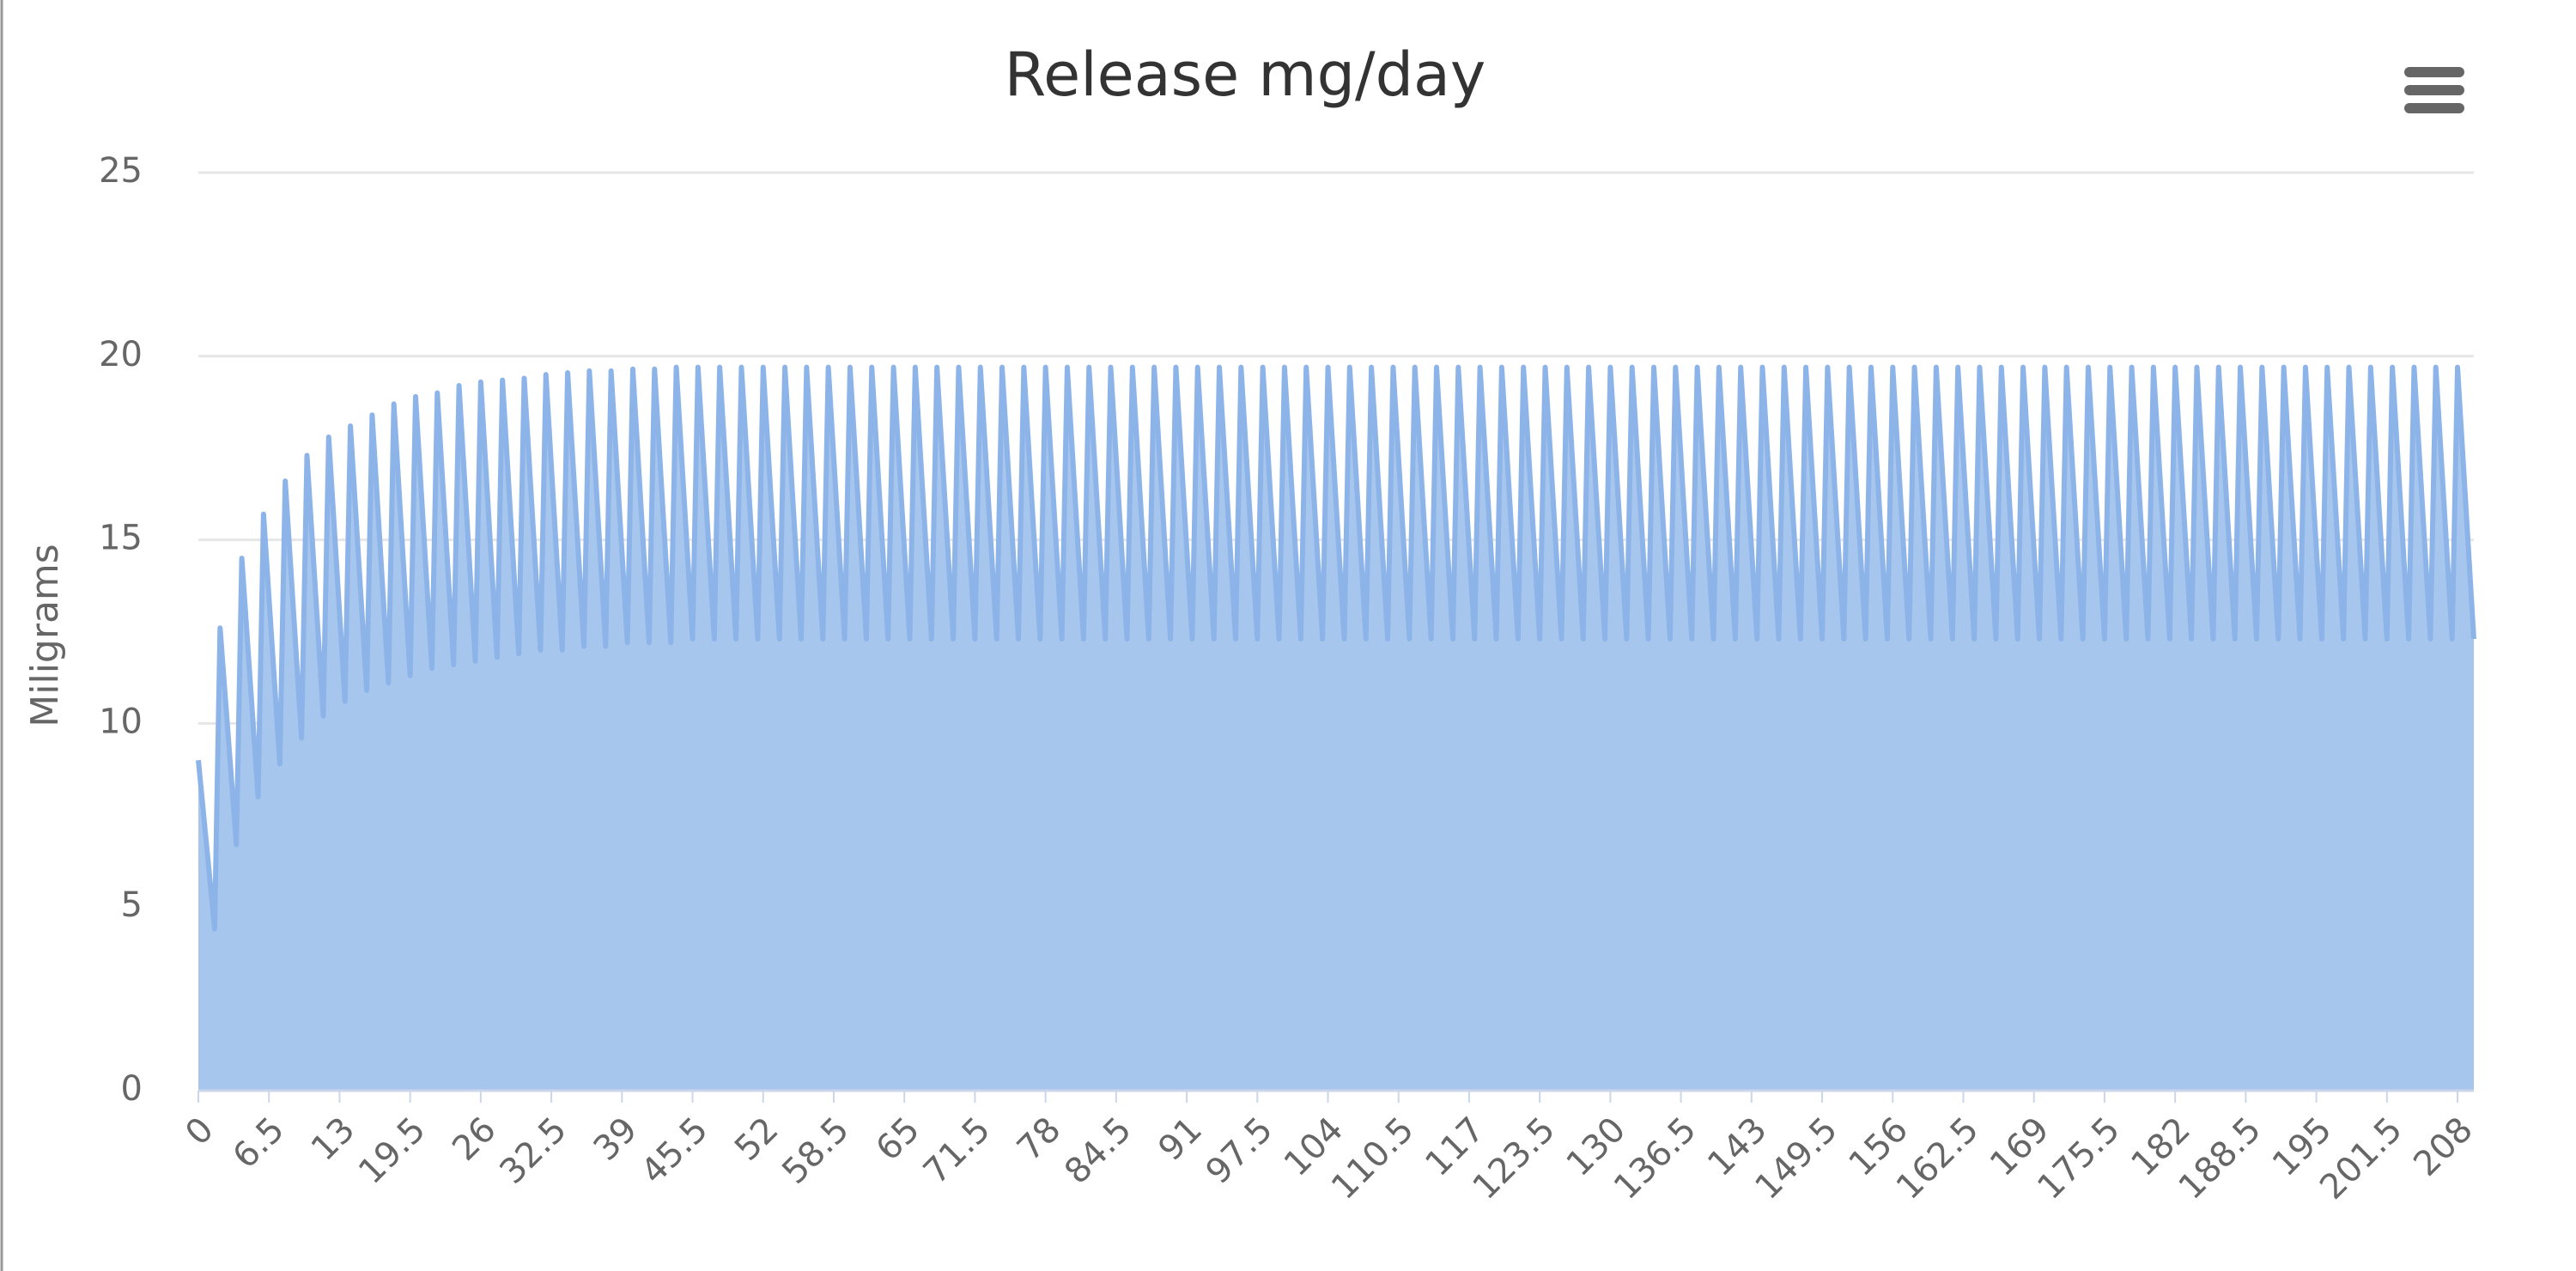 This screenshot has height=1271, width=2576. I want to click on x-tick-label: 45.5, so click(675, 1151).